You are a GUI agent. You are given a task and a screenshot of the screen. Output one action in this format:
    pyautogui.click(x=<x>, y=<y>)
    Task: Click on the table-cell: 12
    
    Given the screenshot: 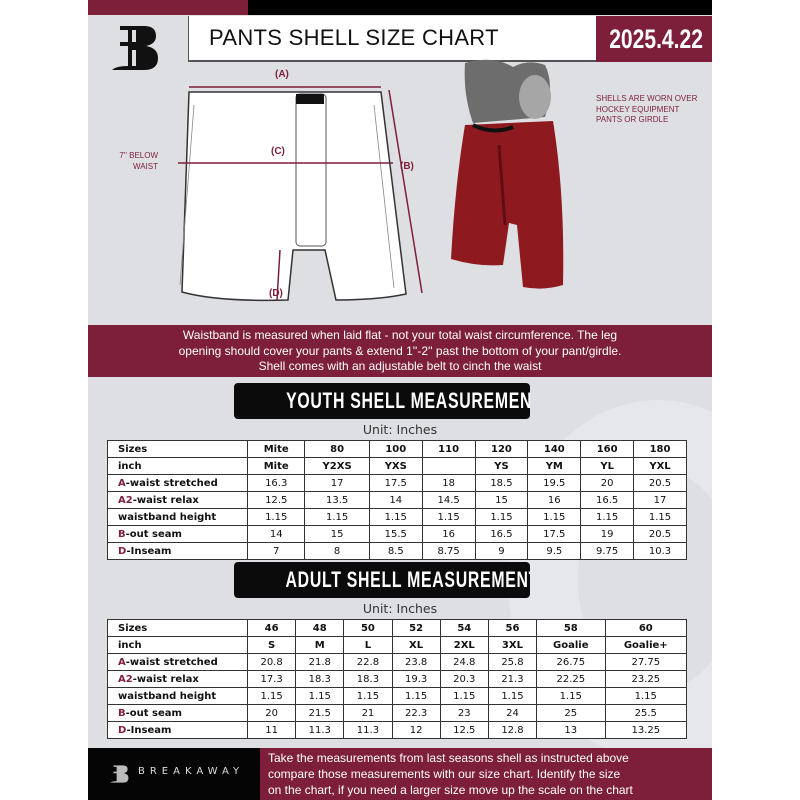 What is the action you would take?
    pyautogui.click(x=416, y=730)
    